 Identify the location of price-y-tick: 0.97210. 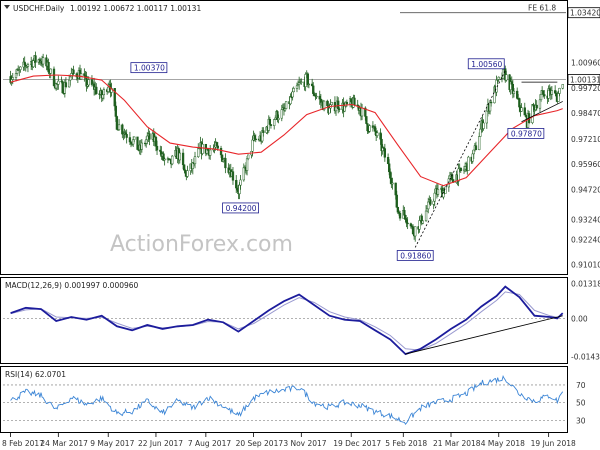
(585, 139).